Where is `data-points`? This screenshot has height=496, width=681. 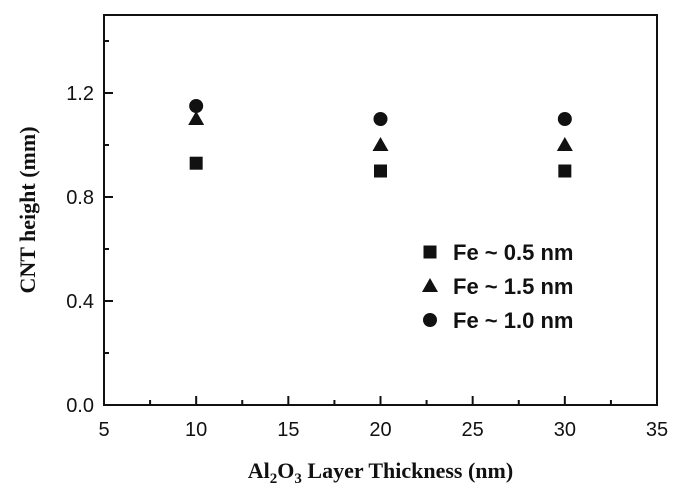
data-points is located at coordinates (380, 138).